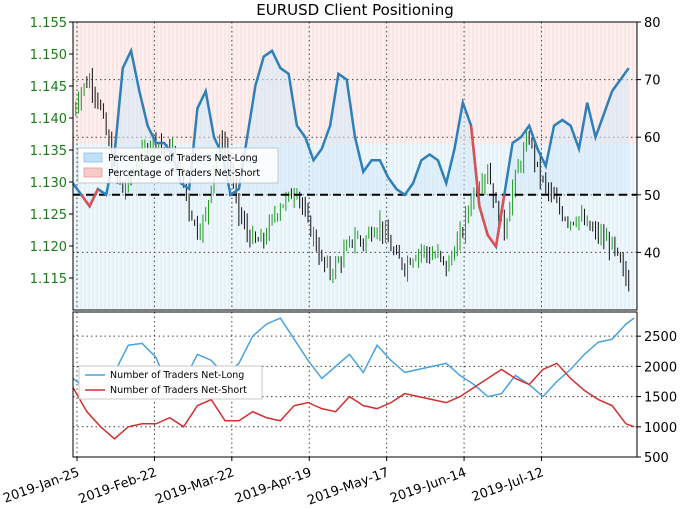  Describe the element at coordinates (48, 247) in the screenshot. I see `left-tick-label: 1.120` at that location.